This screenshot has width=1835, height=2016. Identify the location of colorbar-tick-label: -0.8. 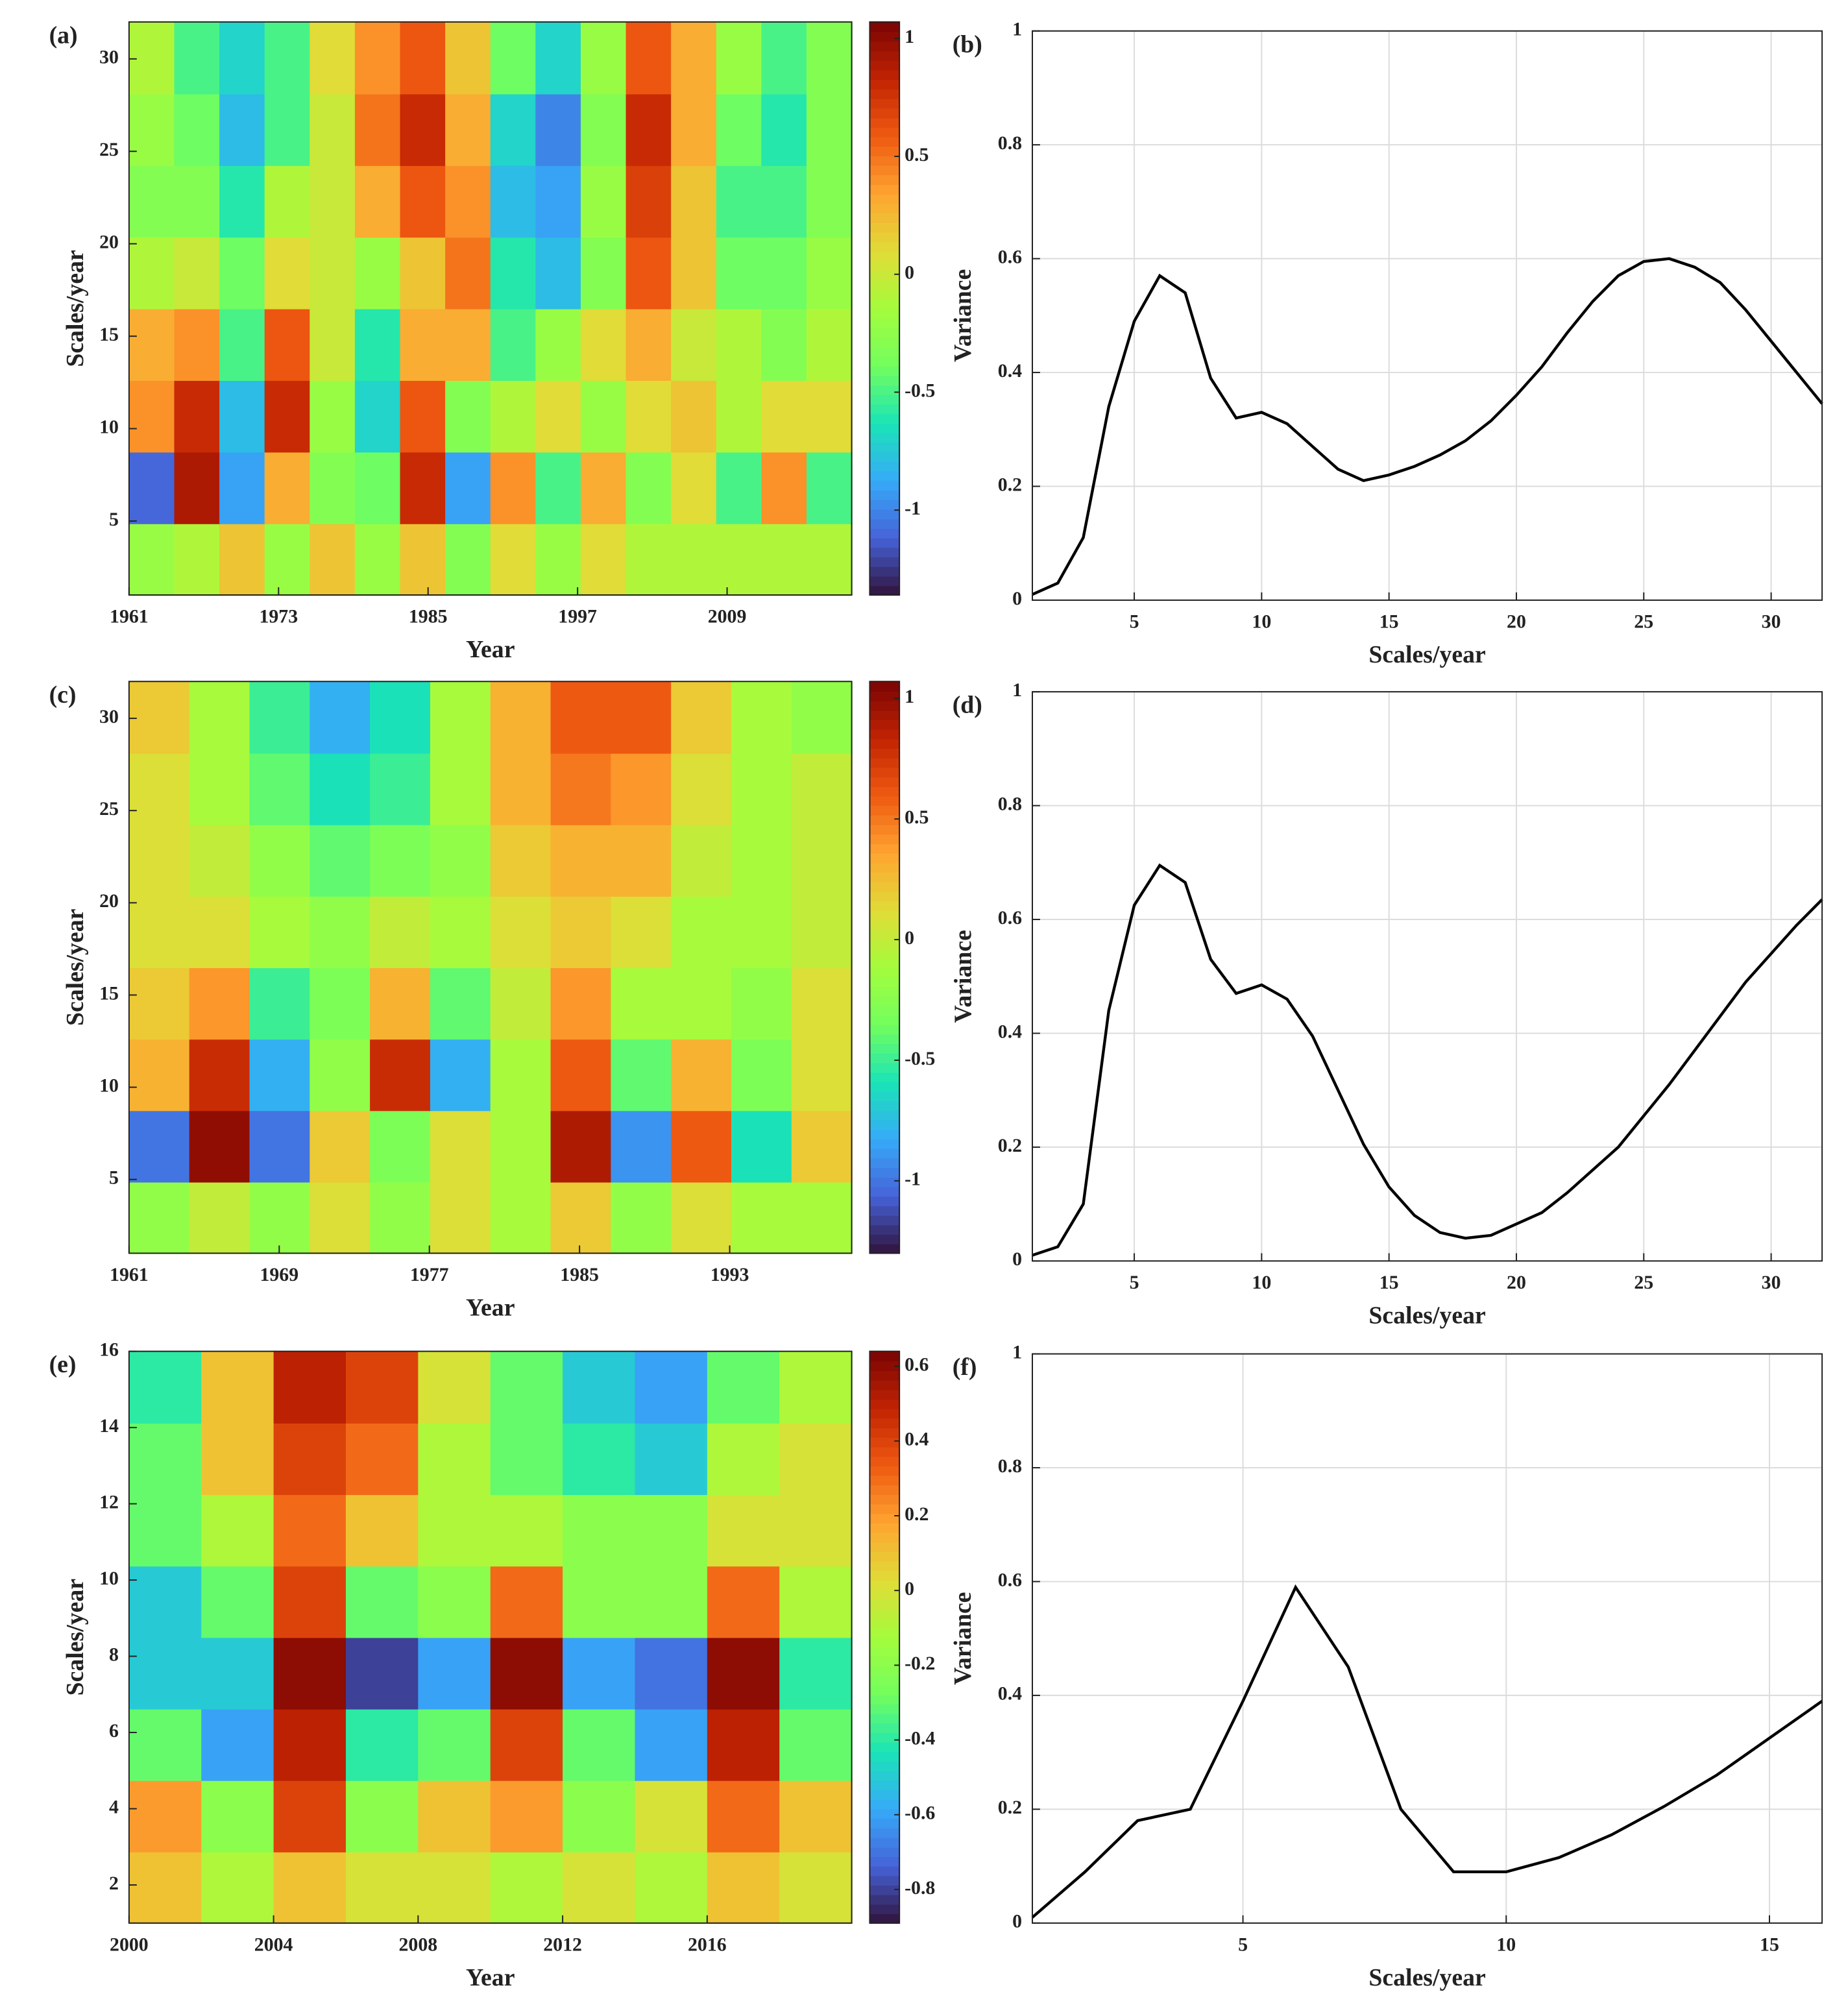
(920, 1888).